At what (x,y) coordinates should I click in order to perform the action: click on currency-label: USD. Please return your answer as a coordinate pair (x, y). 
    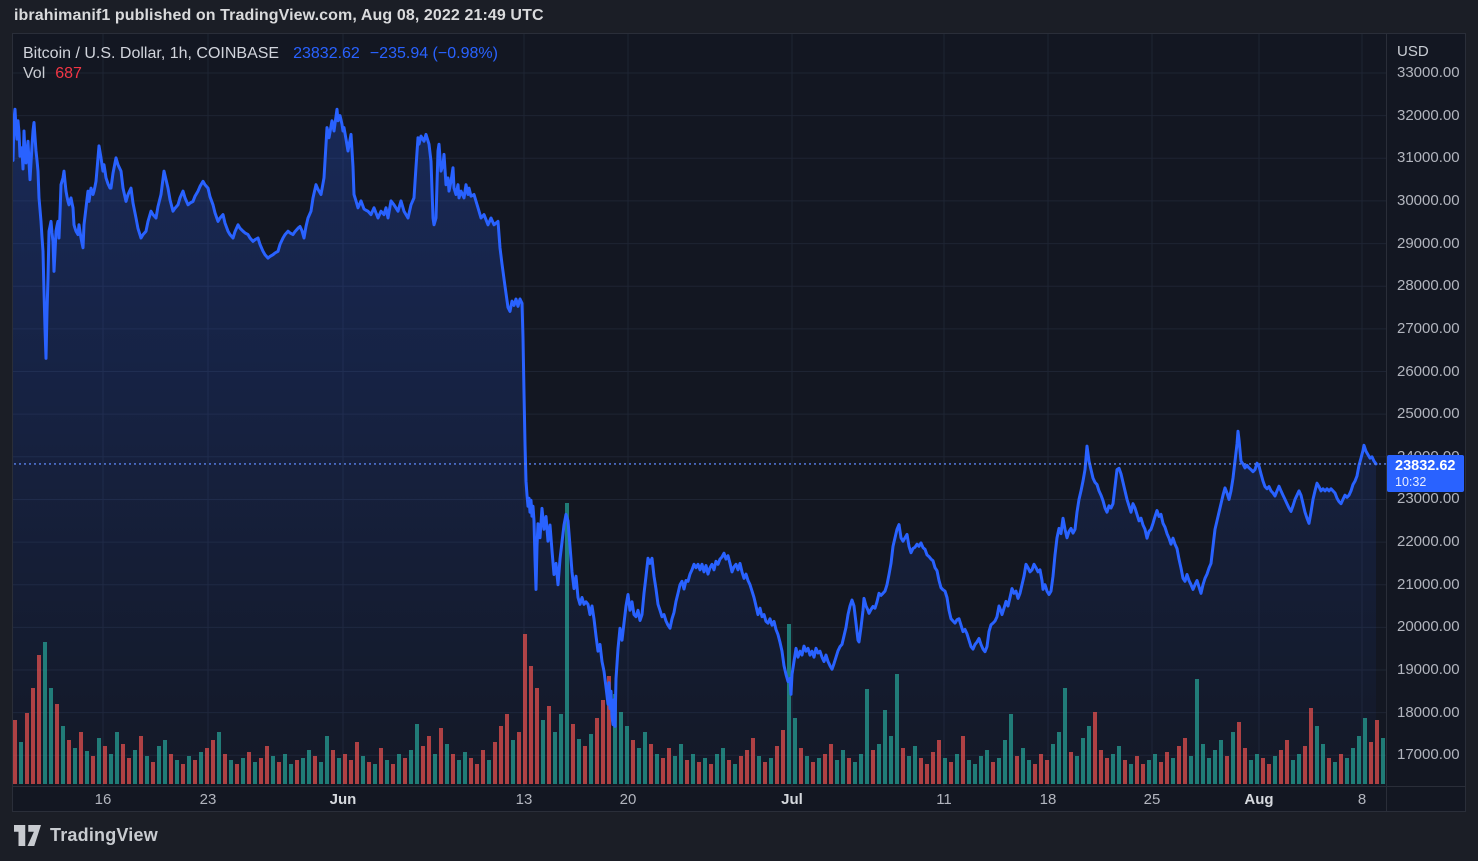
    Looking at the image, I should click on (1413, 51).